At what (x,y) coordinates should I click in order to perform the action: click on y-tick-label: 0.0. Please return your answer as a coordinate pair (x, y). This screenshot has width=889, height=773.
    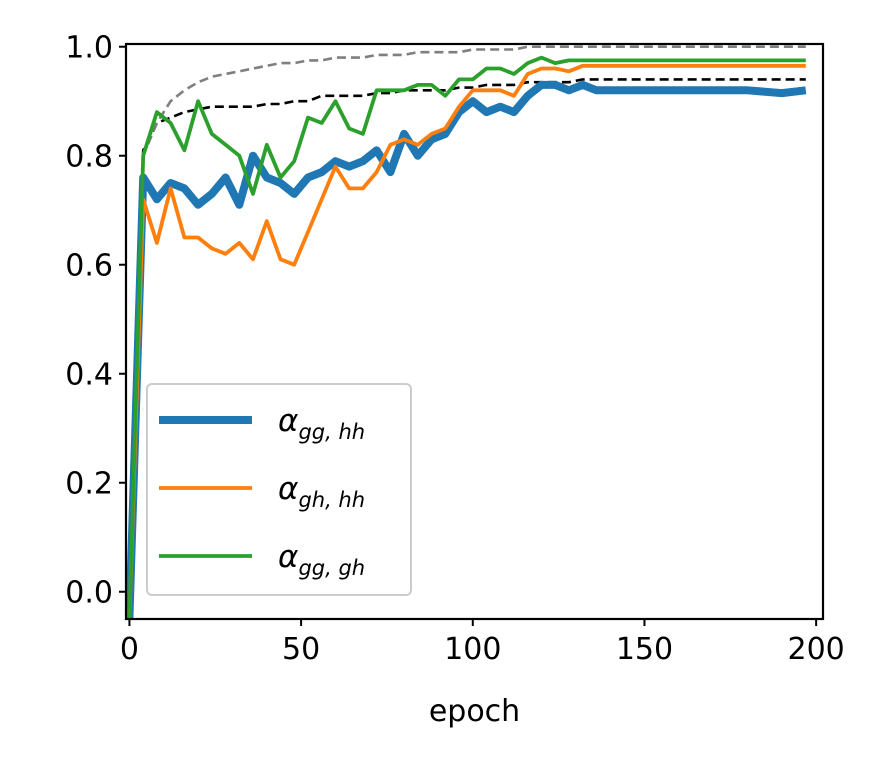
    Looking at the image, I should click on (89, 593).